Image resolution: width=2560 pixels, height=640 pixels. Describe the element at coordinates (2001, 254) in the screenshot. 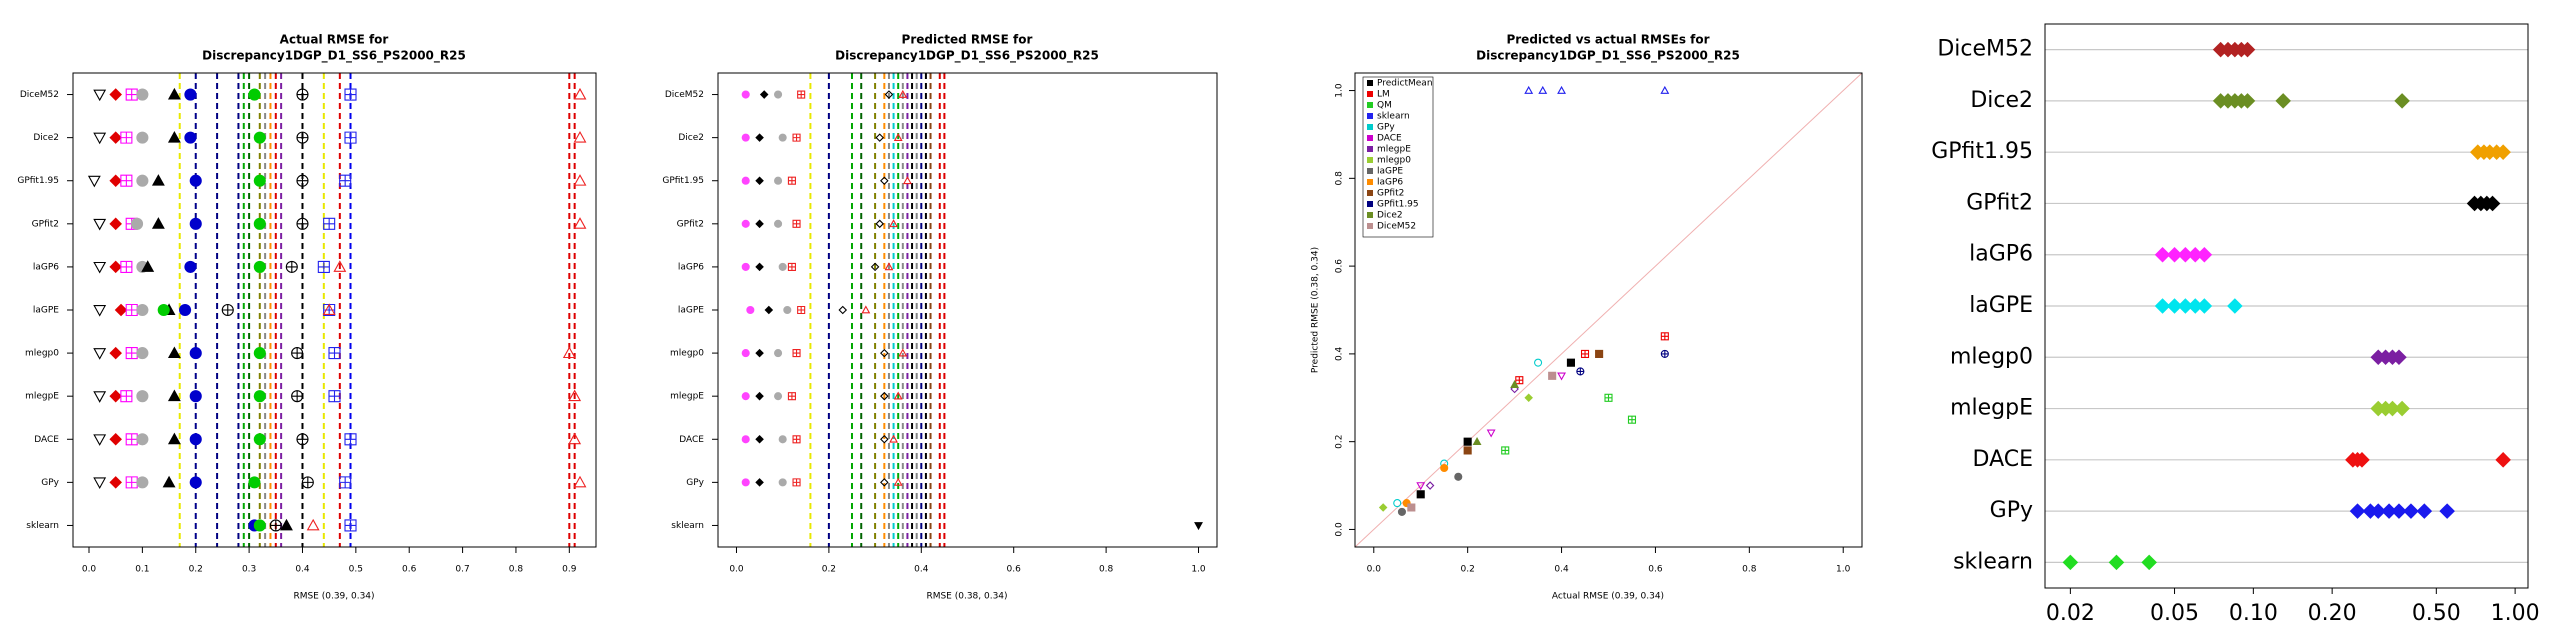

I see `y-tick-label: laGP6` at that location.